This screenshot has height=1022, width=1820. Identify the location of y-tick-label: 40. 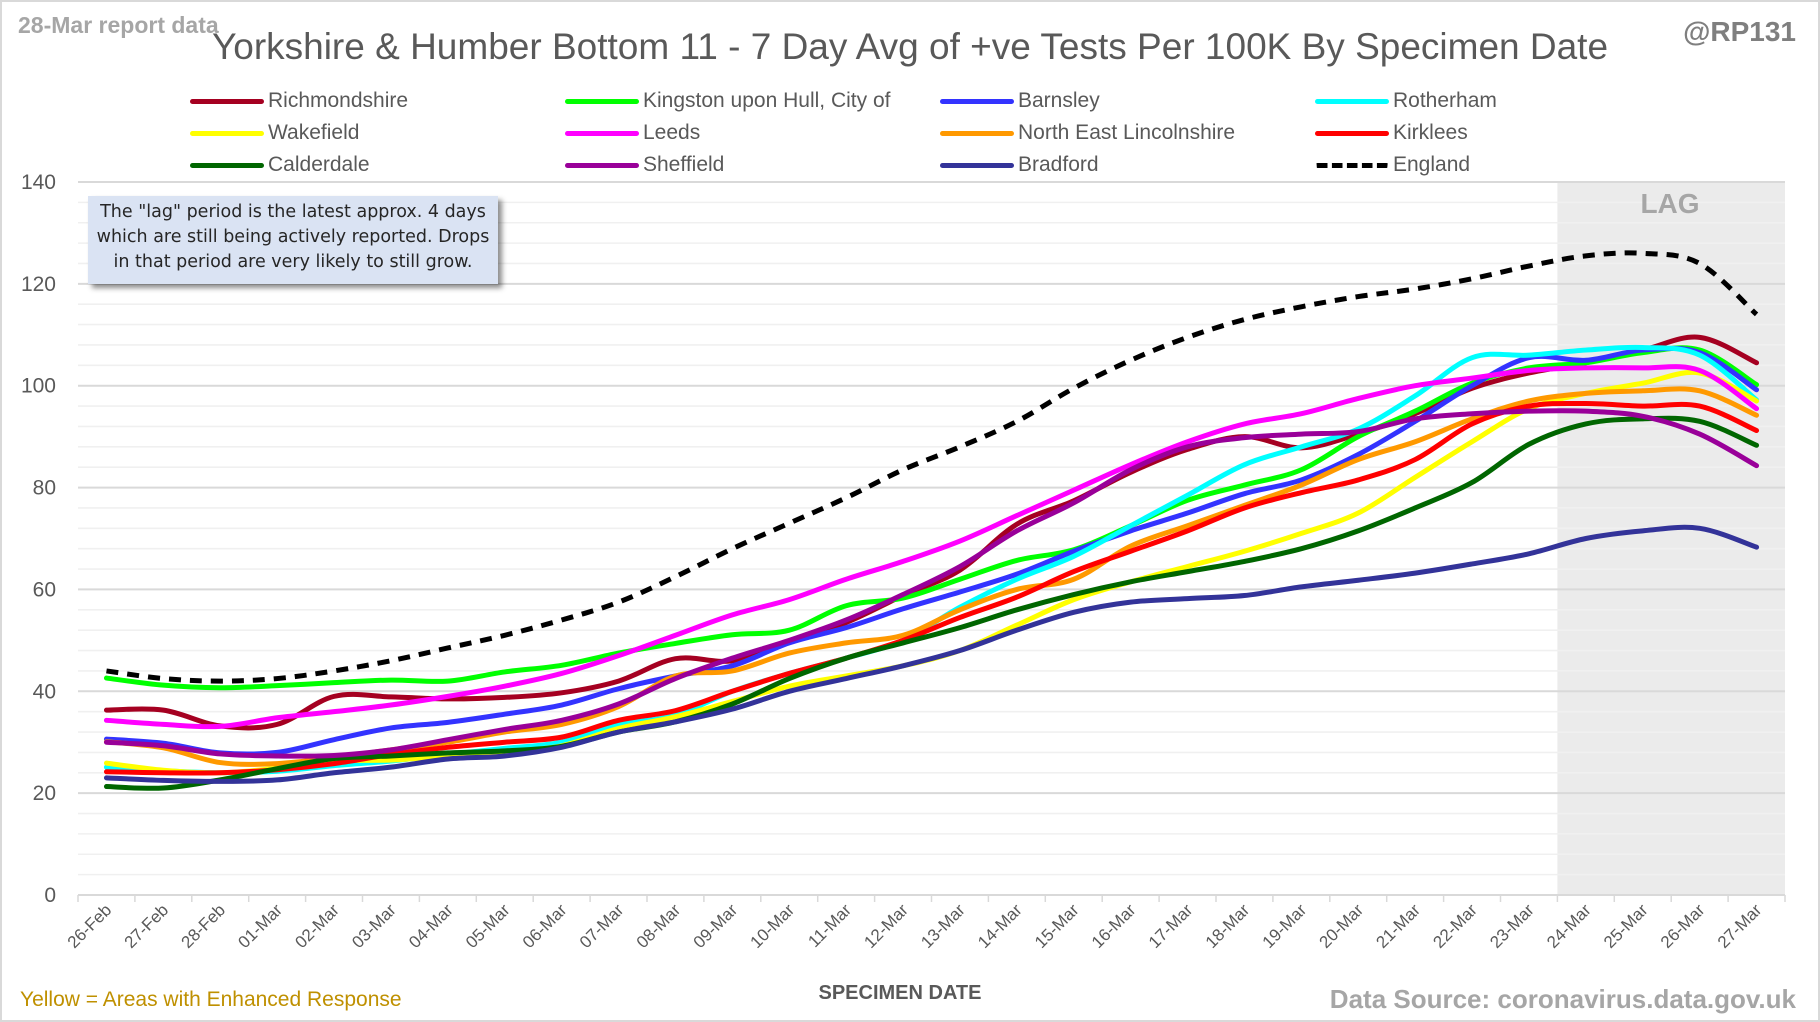
(44, 691).